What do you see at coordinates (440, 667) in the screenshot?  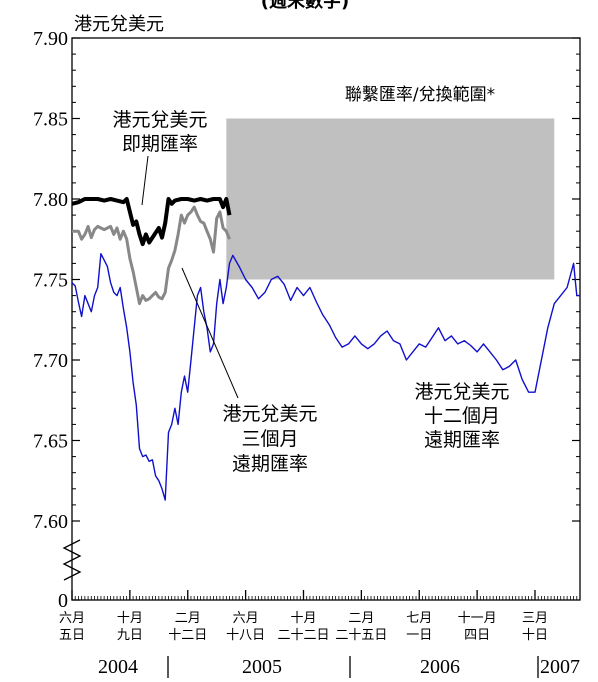 I see `year-label: 2006` at bounding box center [440, 667].